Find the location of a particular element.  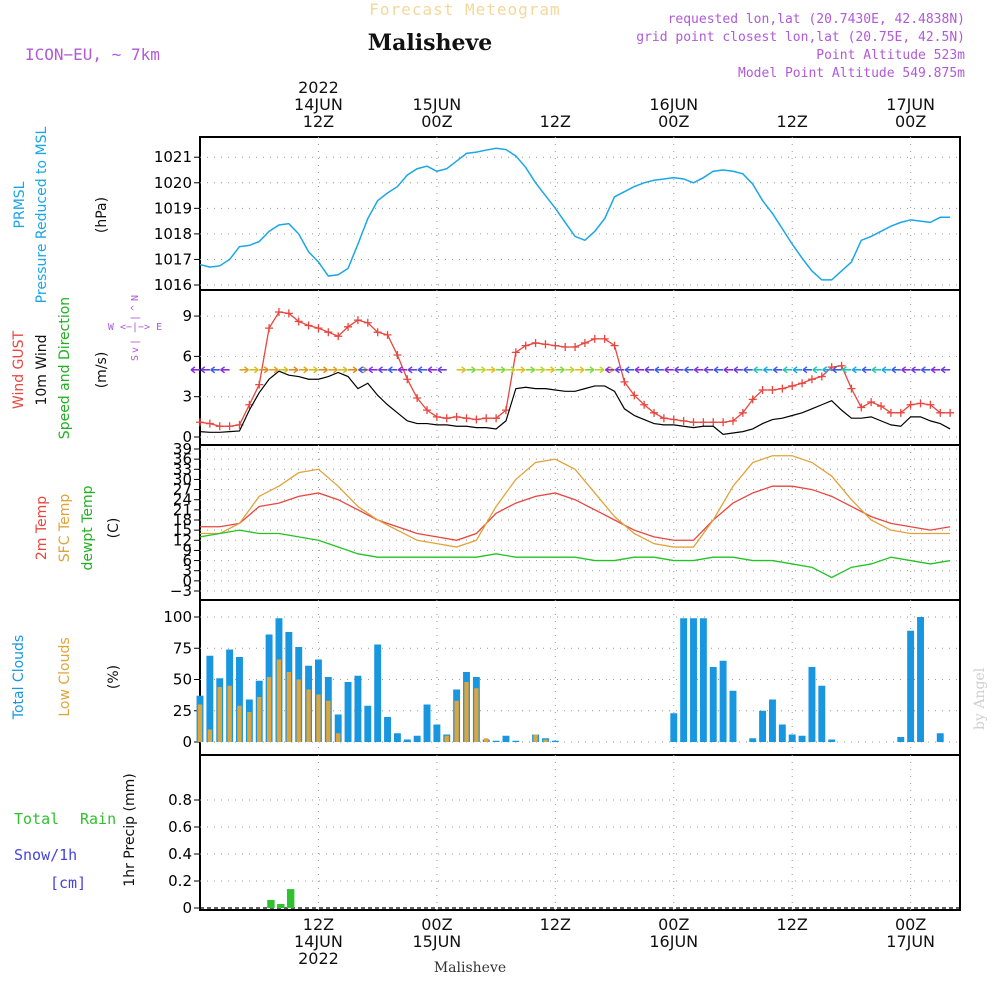

compass-bar-bottom: | is located at coordinates (135, 342).